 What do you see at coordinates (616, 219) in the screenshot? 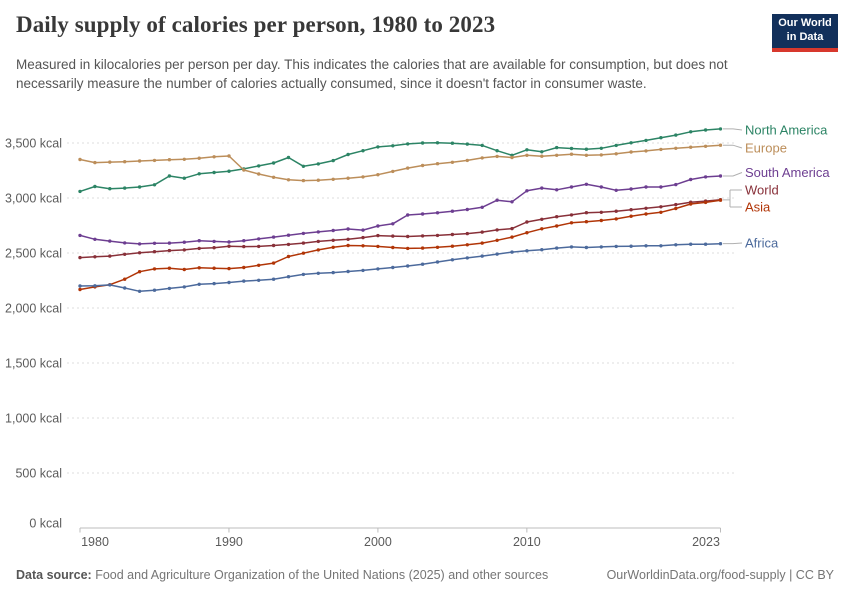
I see `data-point-asia-2016` at bounding box center [616, 219].